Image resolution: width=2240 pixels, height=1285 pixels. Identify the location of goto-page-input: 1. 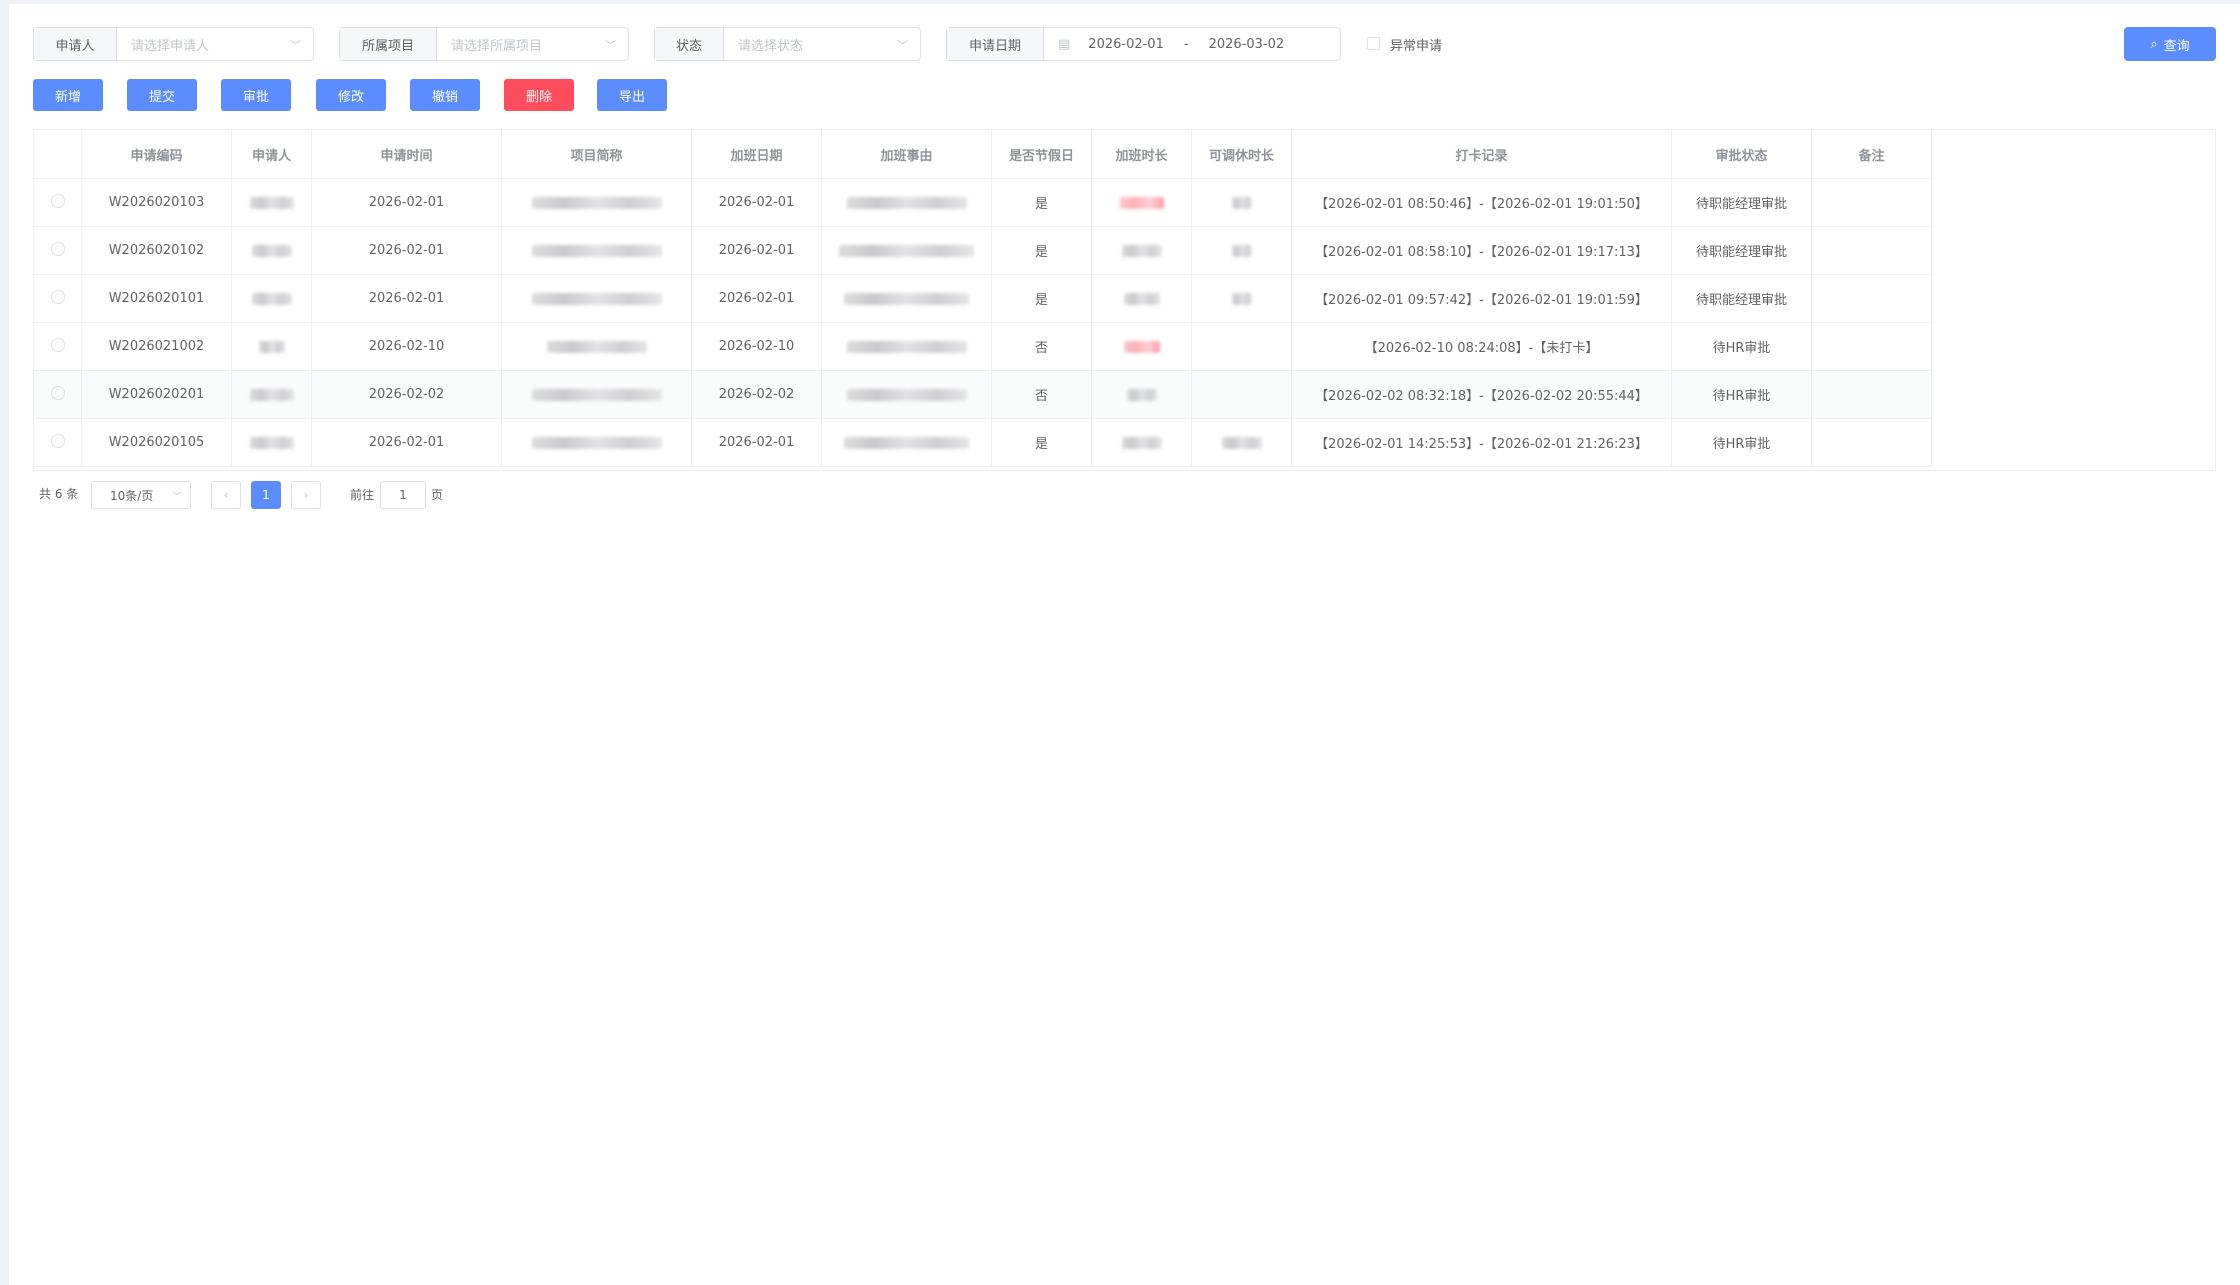
(403, 495).